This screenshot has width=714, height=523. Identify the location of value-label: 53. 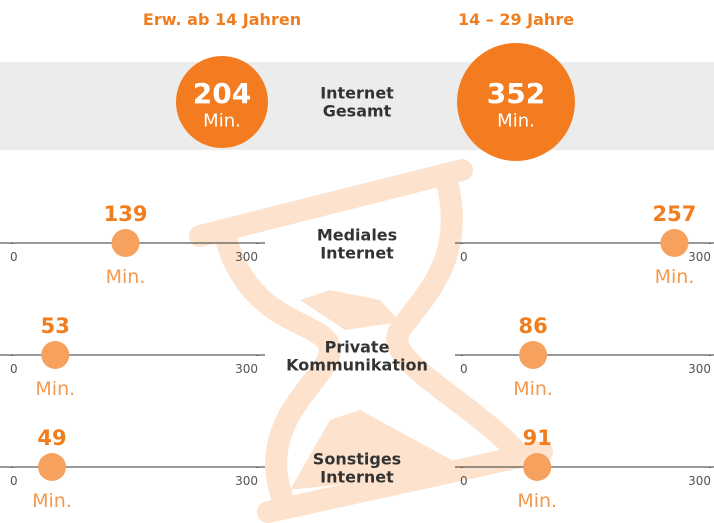
(55, 325).